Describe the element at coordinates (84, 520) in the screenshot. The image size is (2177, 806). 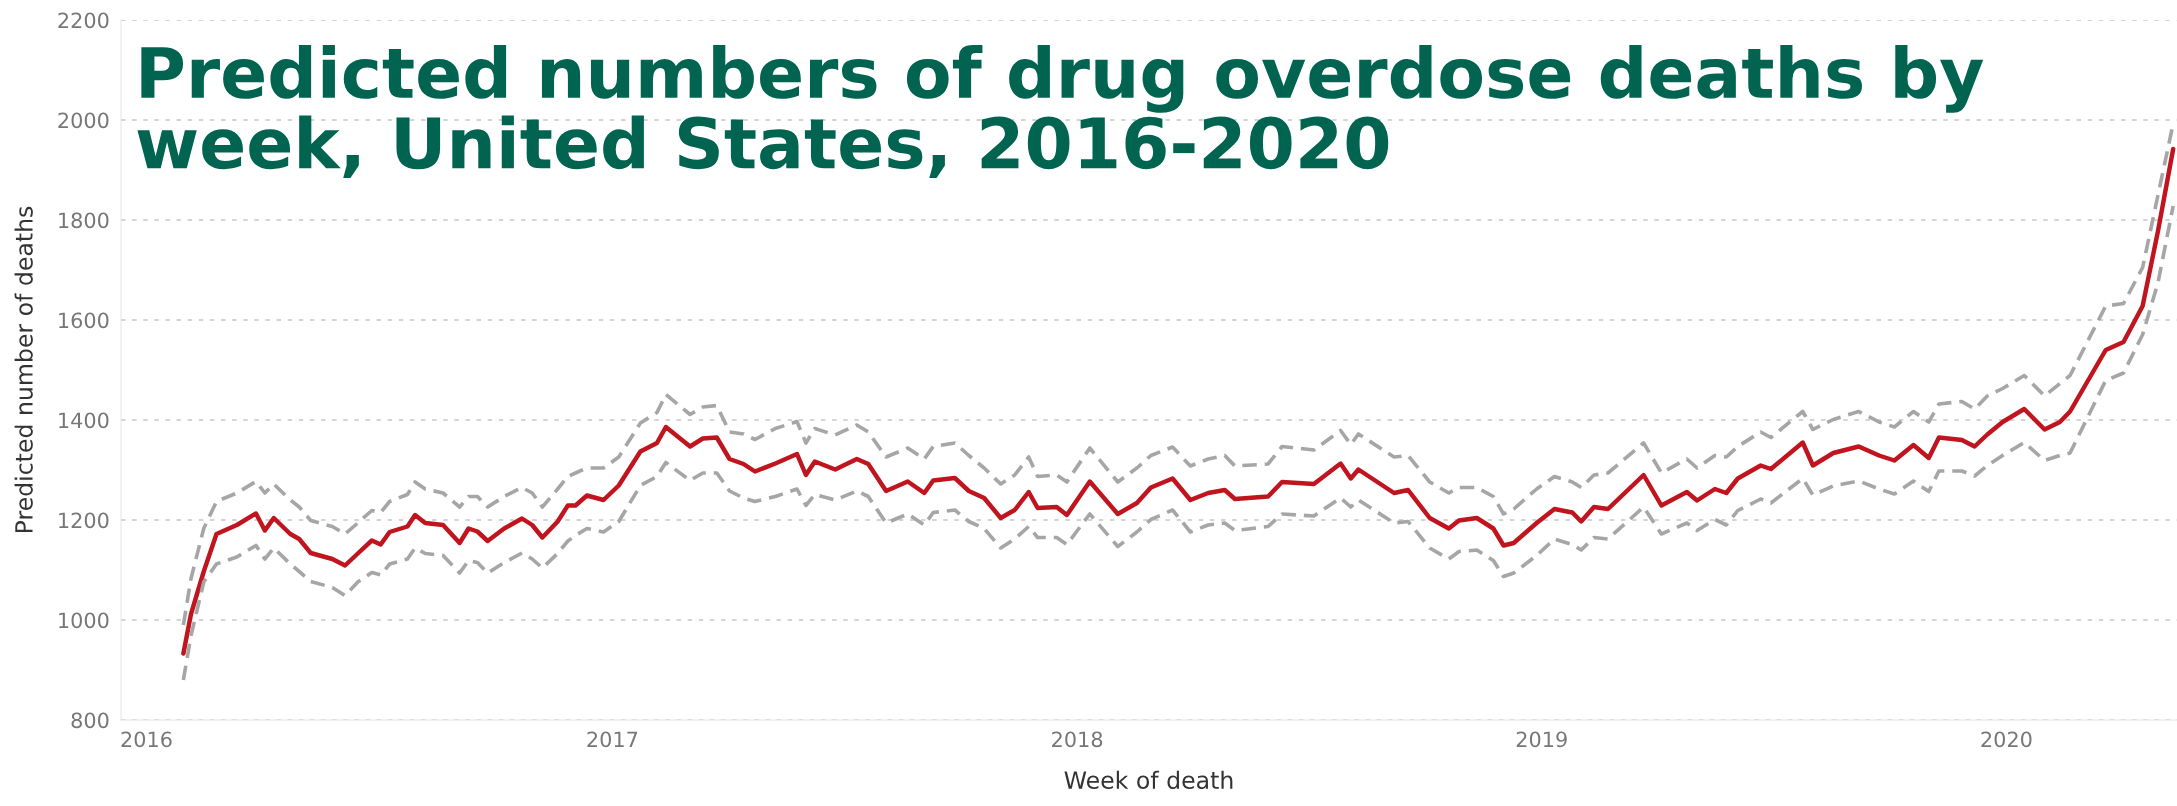
I see `y-tick-label: 1200` at that location.